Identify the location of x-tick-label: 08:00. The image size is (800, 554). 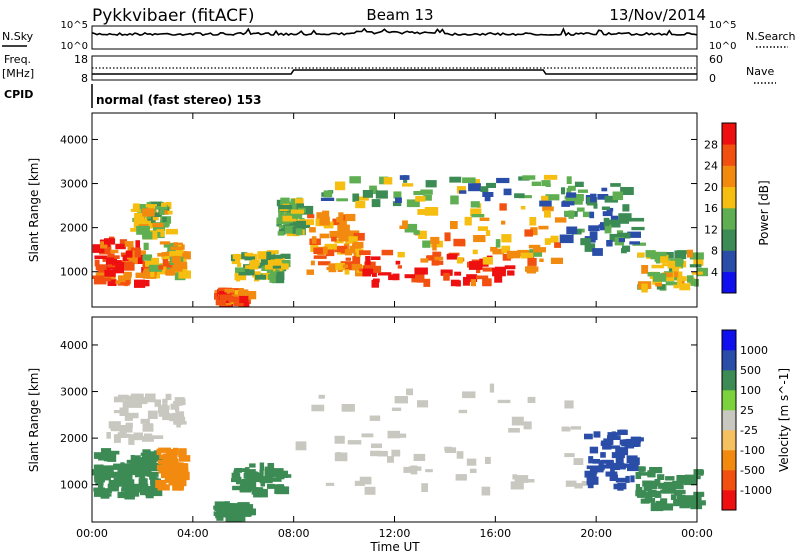
(294, 533).